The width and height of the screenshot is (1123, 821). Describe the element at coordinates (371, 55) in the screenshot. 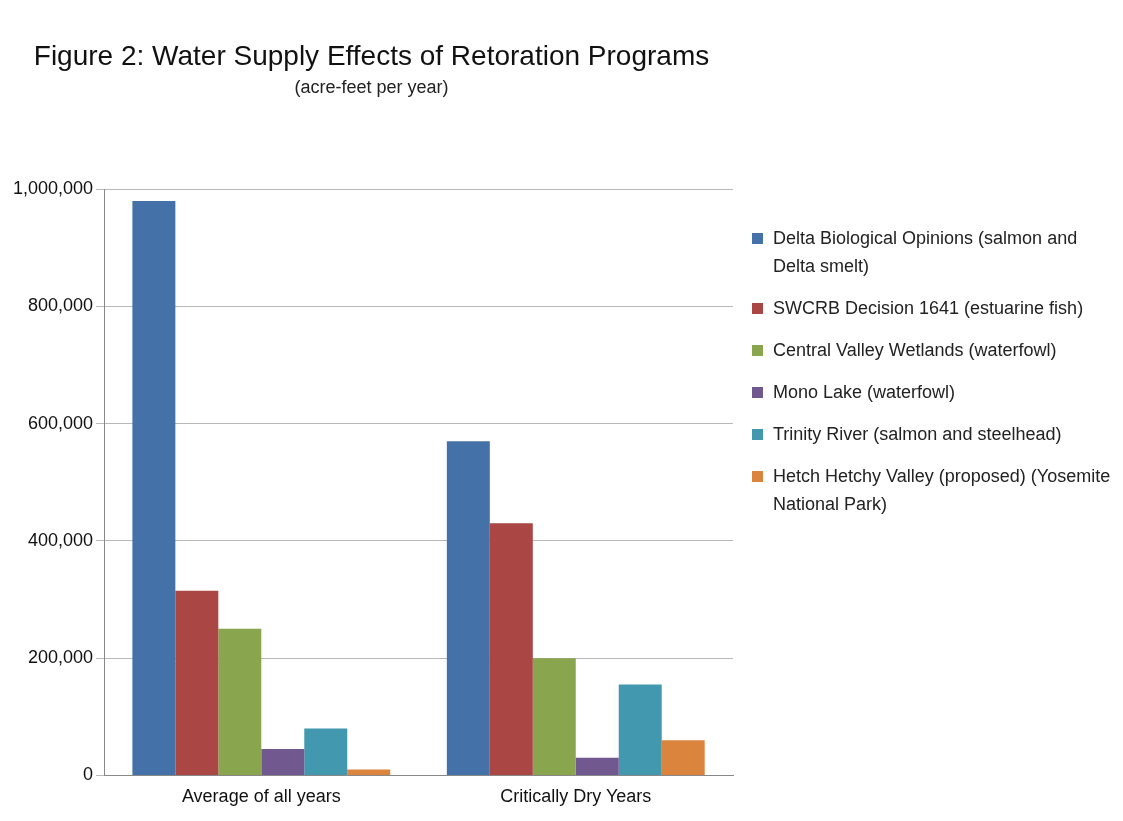

I see `chart-title: Figure 2: Water Supply Effects of Retoration Programs` at that location.